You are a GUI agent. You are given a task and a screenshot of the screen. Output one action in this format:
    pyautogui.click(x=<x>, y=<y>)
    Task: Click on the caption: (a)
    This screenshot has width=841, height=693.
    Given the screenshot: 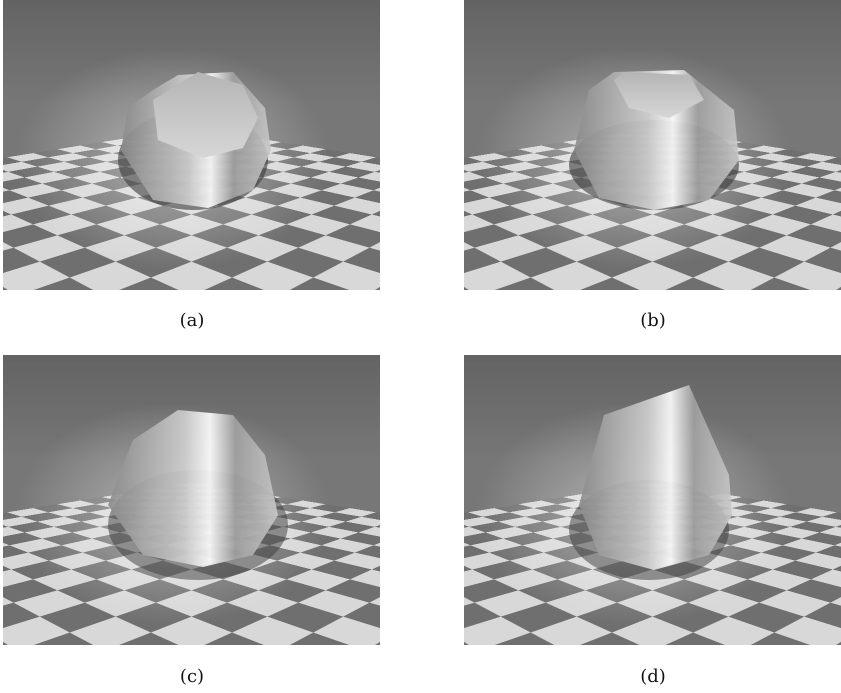 What is the action you would take?
    pyautogui.click(x=192, y=320)
    